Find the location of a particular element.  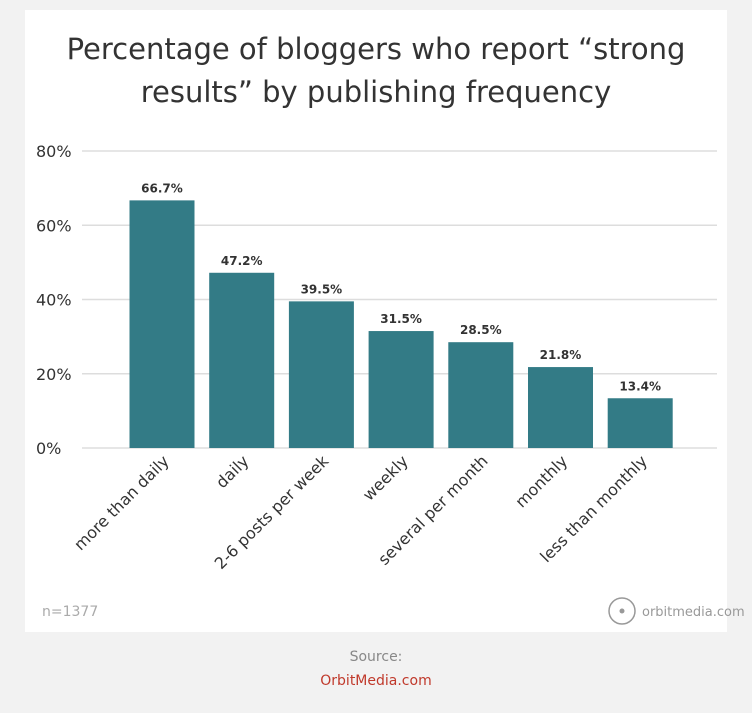

x-tick-label: daily is located at coordinates (232, 471).